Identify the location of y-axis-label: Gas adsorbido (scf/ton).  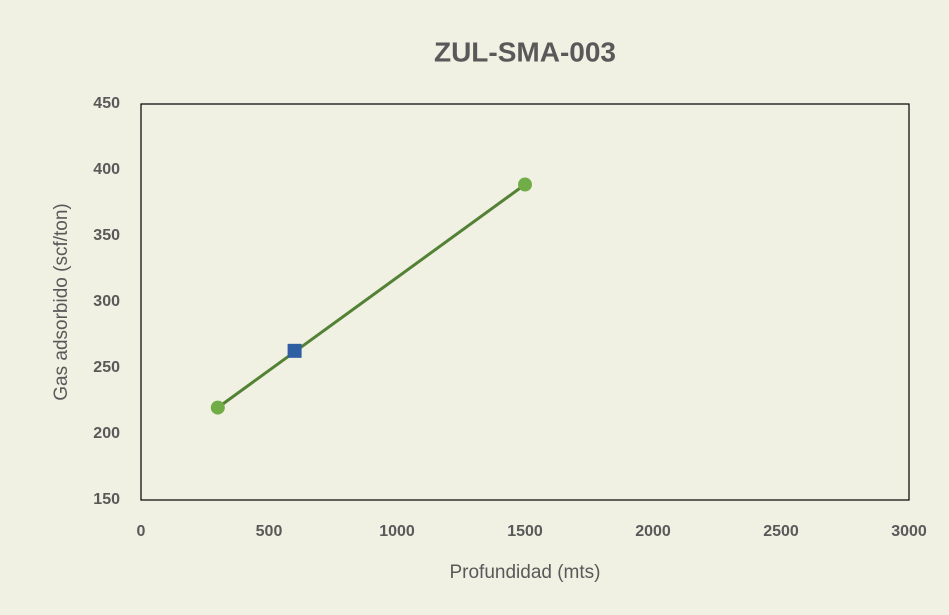
(61, 301).